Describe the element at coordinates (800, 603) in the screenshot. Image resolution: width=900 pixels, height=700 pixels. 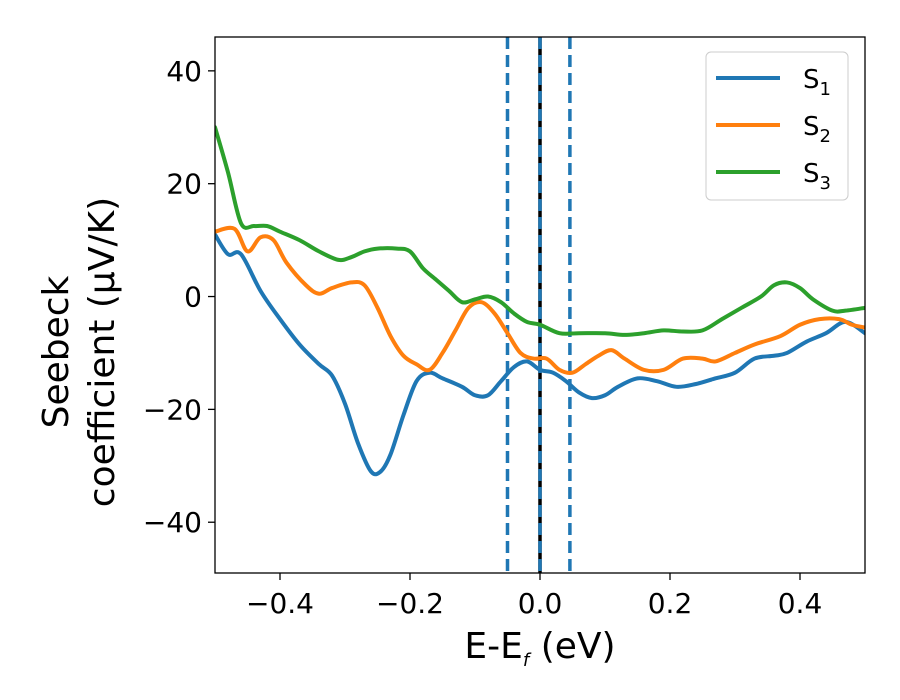
I see `x-tick-label: 0.4` at that location.